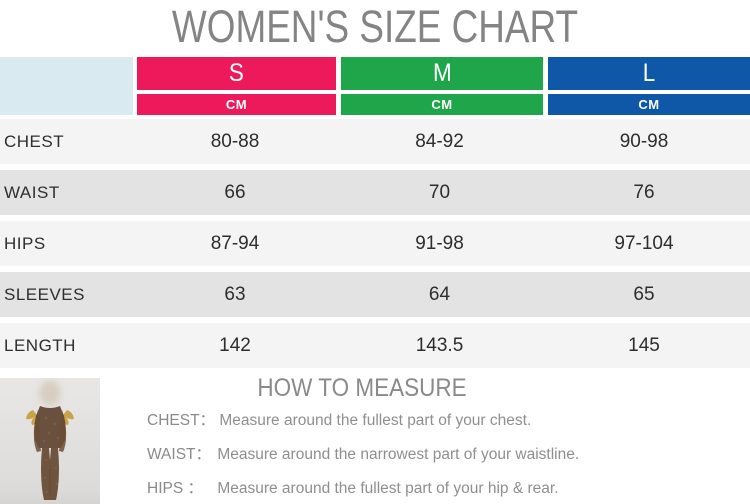 This screenshot has height=504, width=750. I want to click on table-corner-cell, so click(66, 86).